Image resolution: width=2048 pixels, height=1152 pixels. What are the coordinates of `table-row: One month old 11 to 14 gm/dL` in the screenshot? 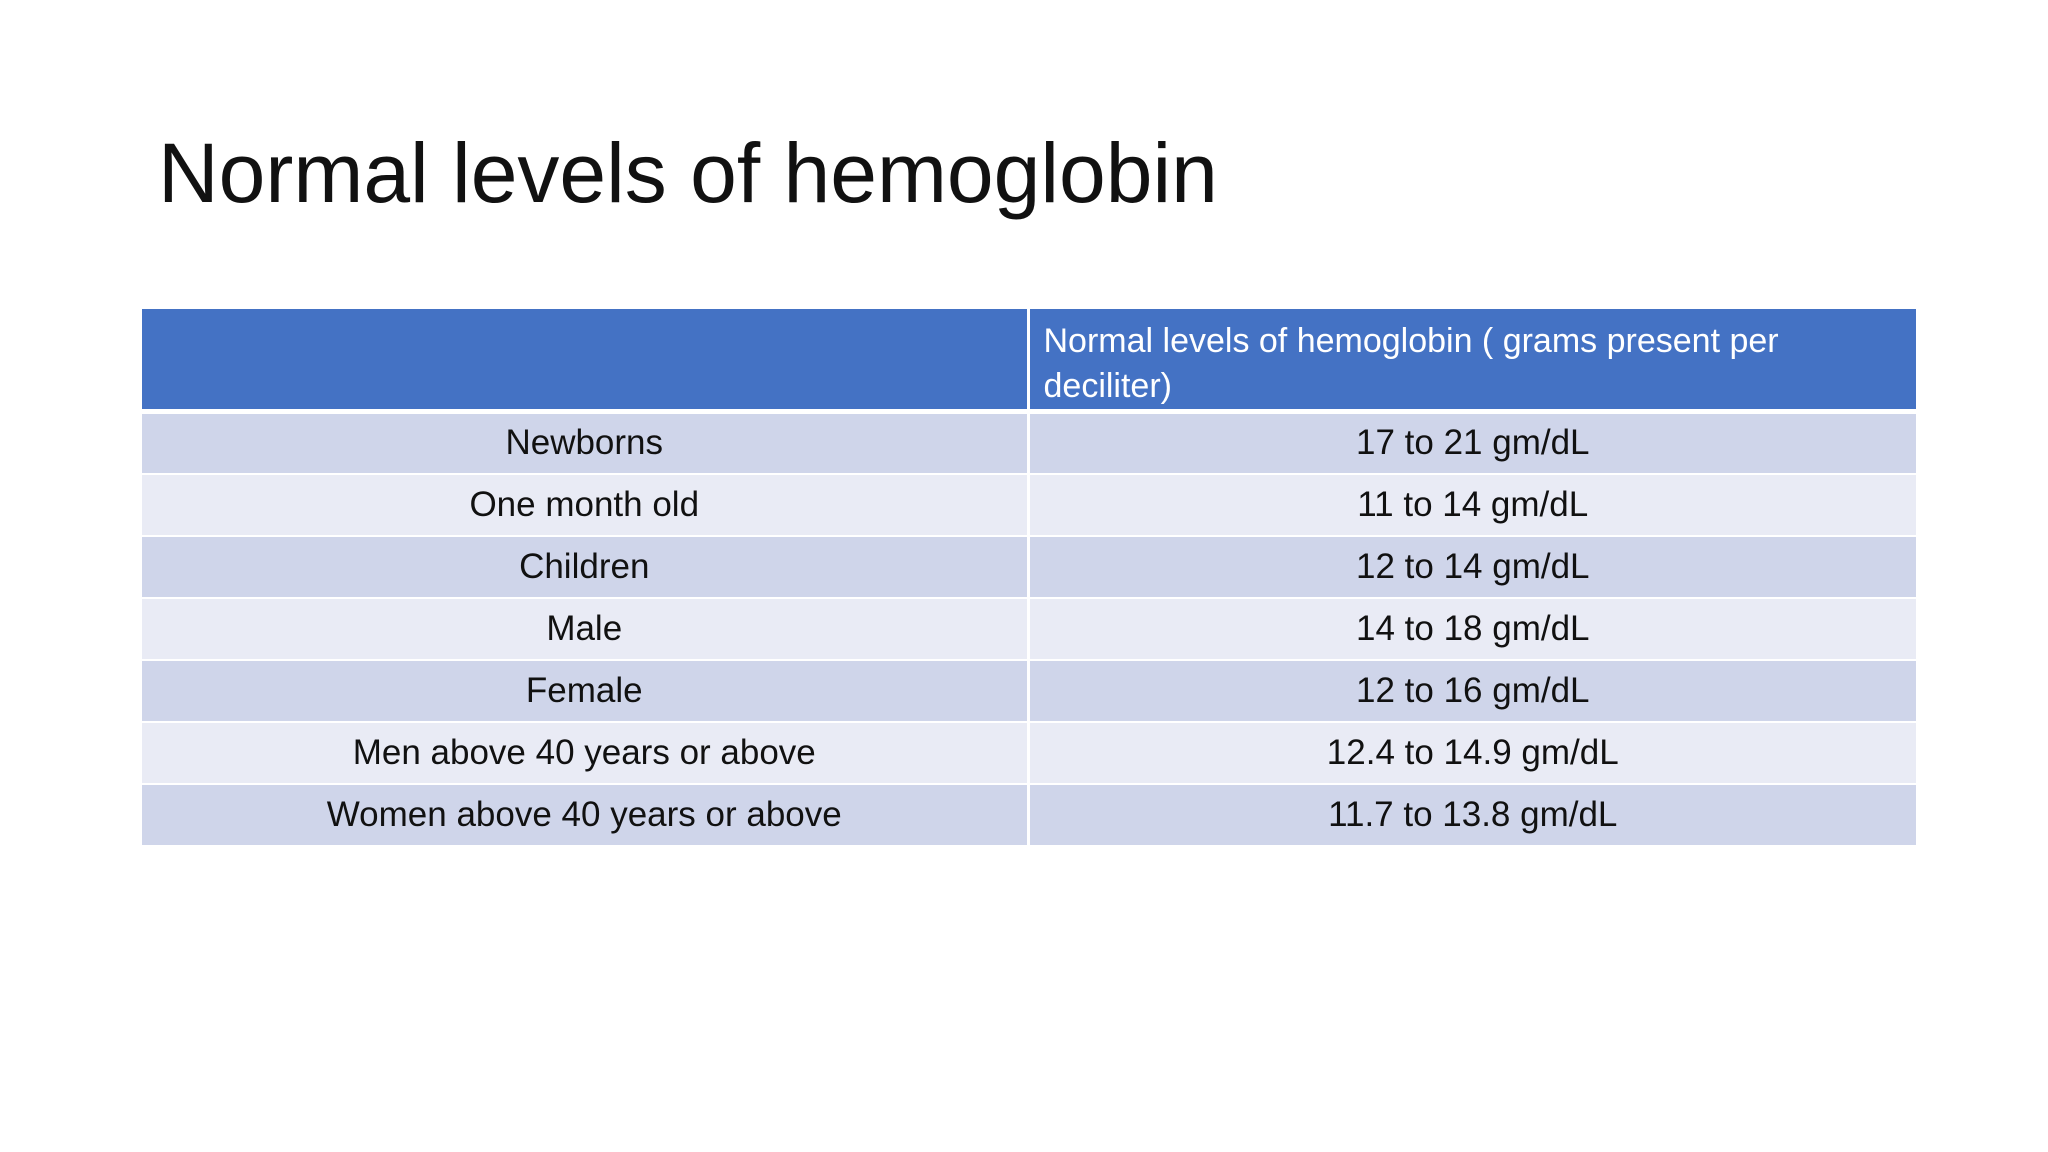 It's located at (1029, 505).